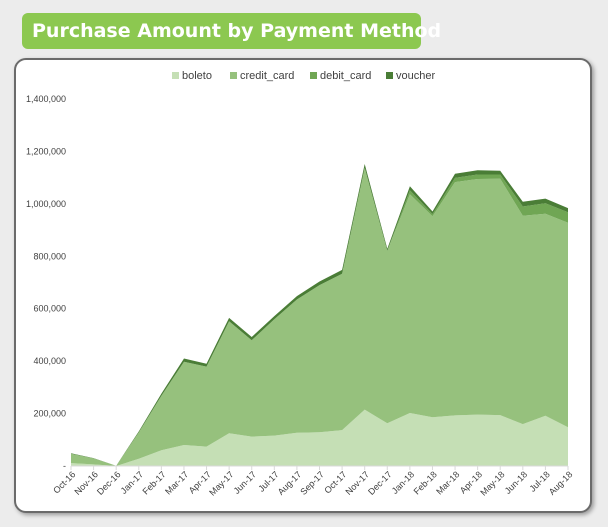 This screenshot has height=527, width=608. What do you see at coordinates (46, 204) in the screenshot?
I see `y-tick-label: 1,000,000` at bounding box center [46, 204].